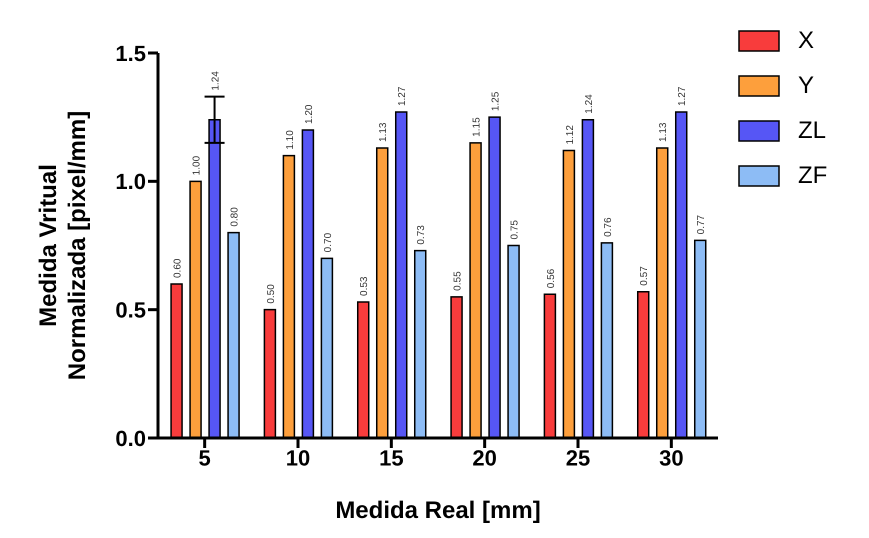 The image size is (869, 538). What do you see at coordinates (515, 230) in the screenshot?
I see `data-label: 0.75` at bounding box center [515, 230].